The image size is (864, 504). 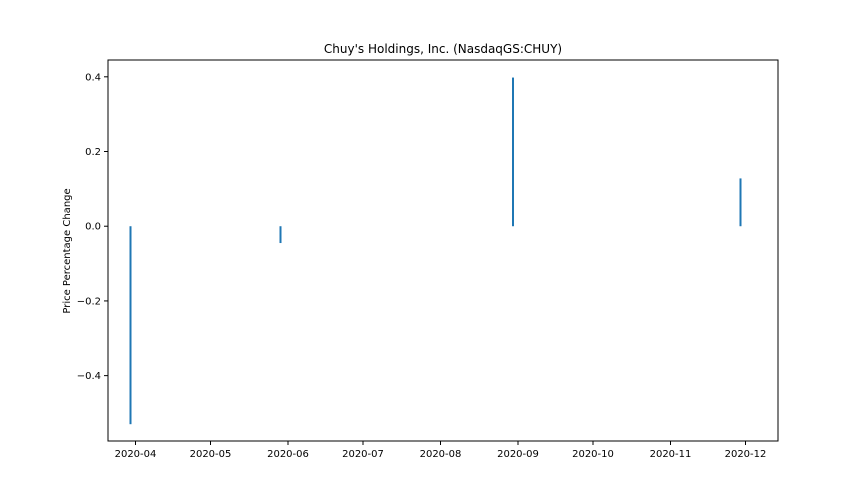 What do you see at coordinates (363, 454) in the screenshot?
I see `x-tick-label-3: 2020-07` at bounding box center [363, 454].